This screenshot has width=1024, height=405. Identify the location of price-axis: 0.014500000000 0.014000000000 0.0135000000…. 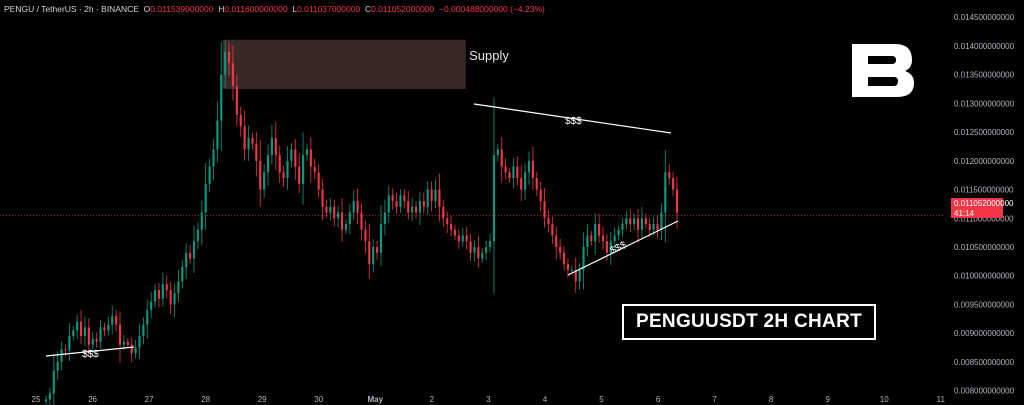
(984, 204).